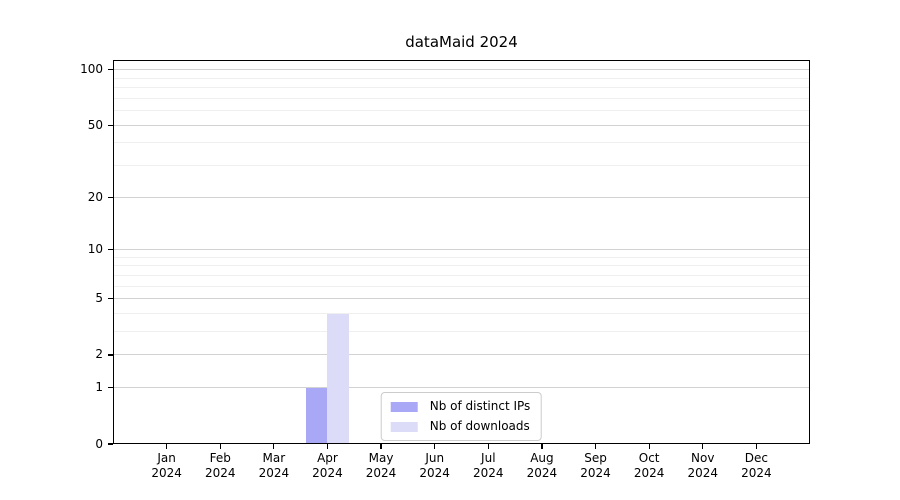 This screenshot has height=500, width=900. I want to click on y-axis-tick-label: 100, so click(91, 69).